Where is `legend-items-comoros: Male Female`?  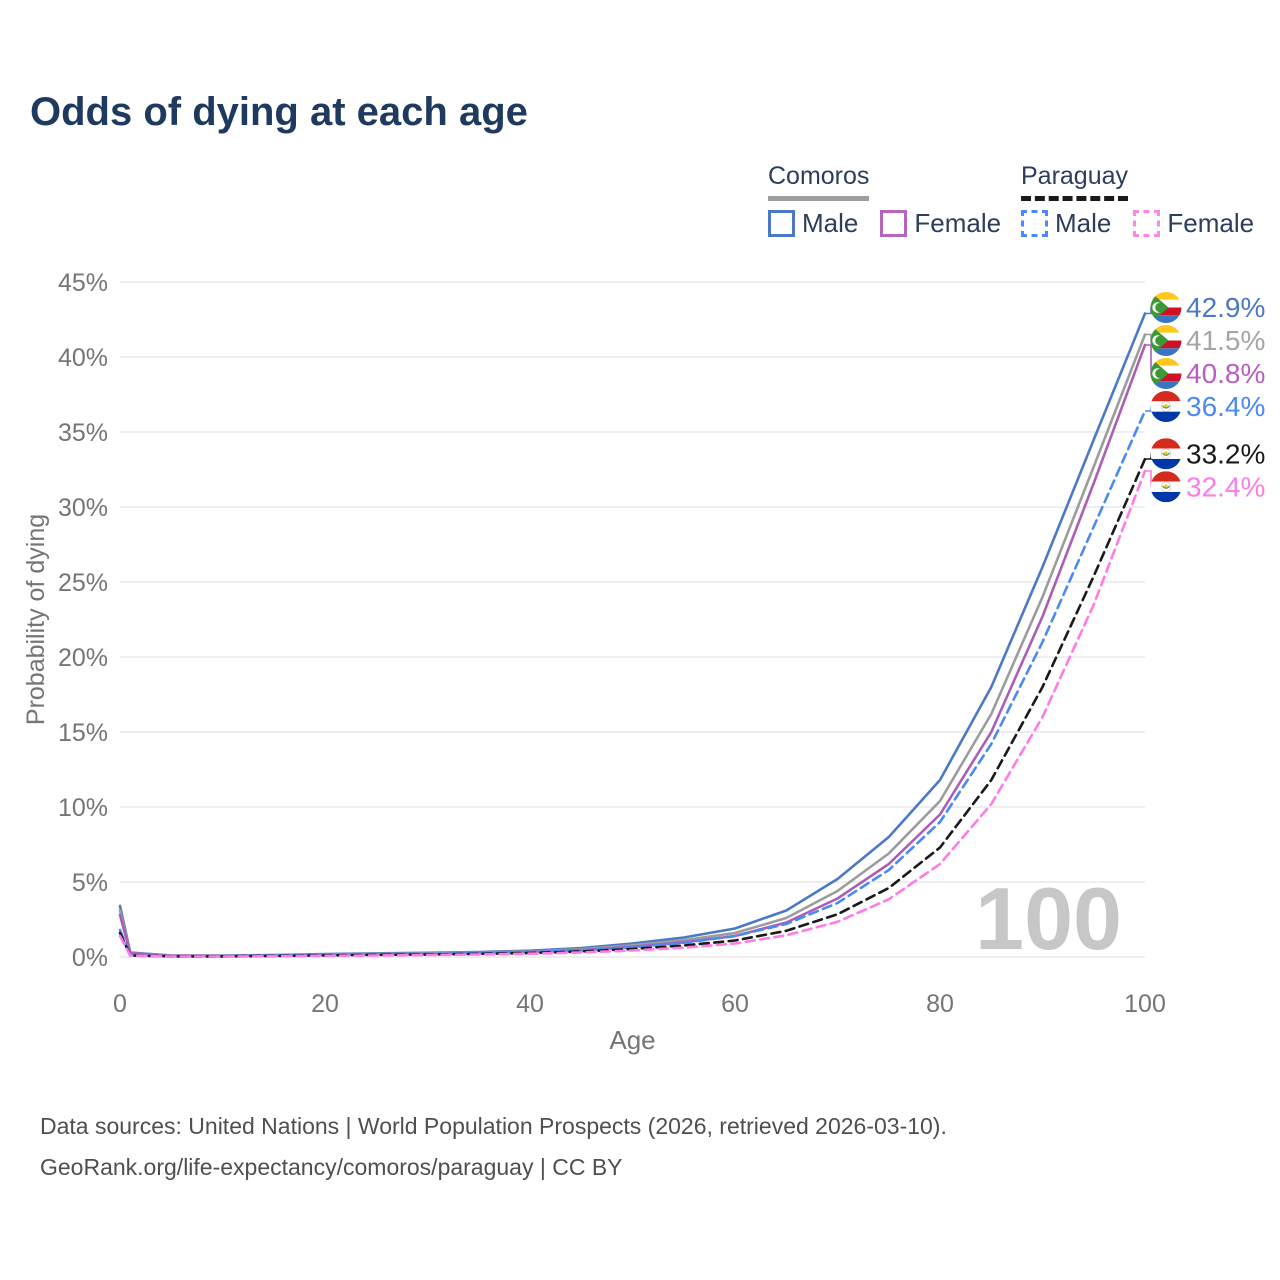 legend-items-comoros: Male Female is located at coordinates (884, 223).